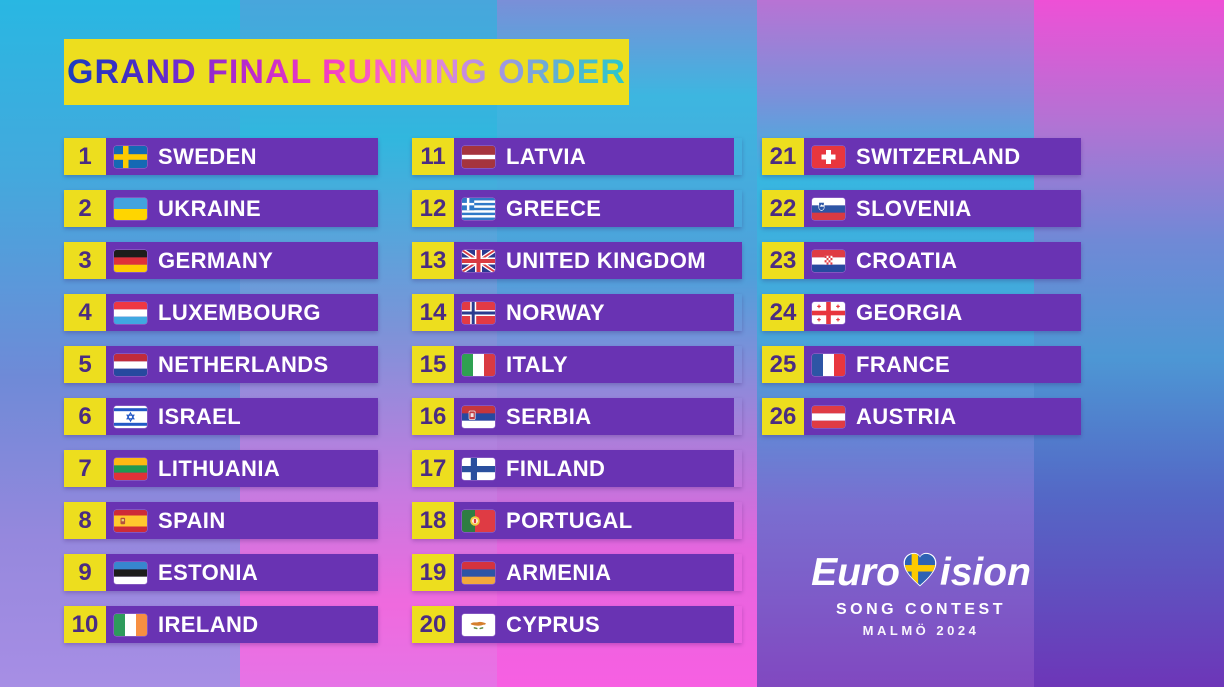 This screenshot has height=687, width=1224. Describe the element at coordinates (594, 416) in the screenshot. I see `country-bar: SERBIA` at that location.